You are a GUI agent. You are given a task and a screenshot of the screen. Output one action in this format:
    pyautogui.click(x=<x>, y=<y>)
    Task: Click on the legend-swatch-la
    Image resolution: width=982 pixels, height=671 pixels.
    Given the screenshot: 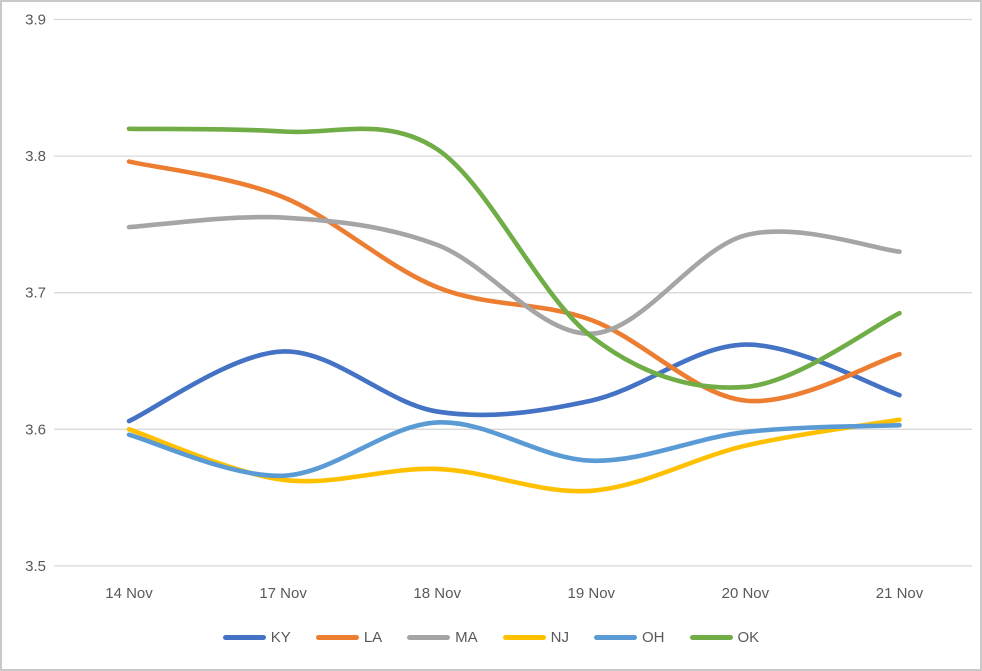 What is the action you would take?
    pyautogui.click(x=337, y=637)
    